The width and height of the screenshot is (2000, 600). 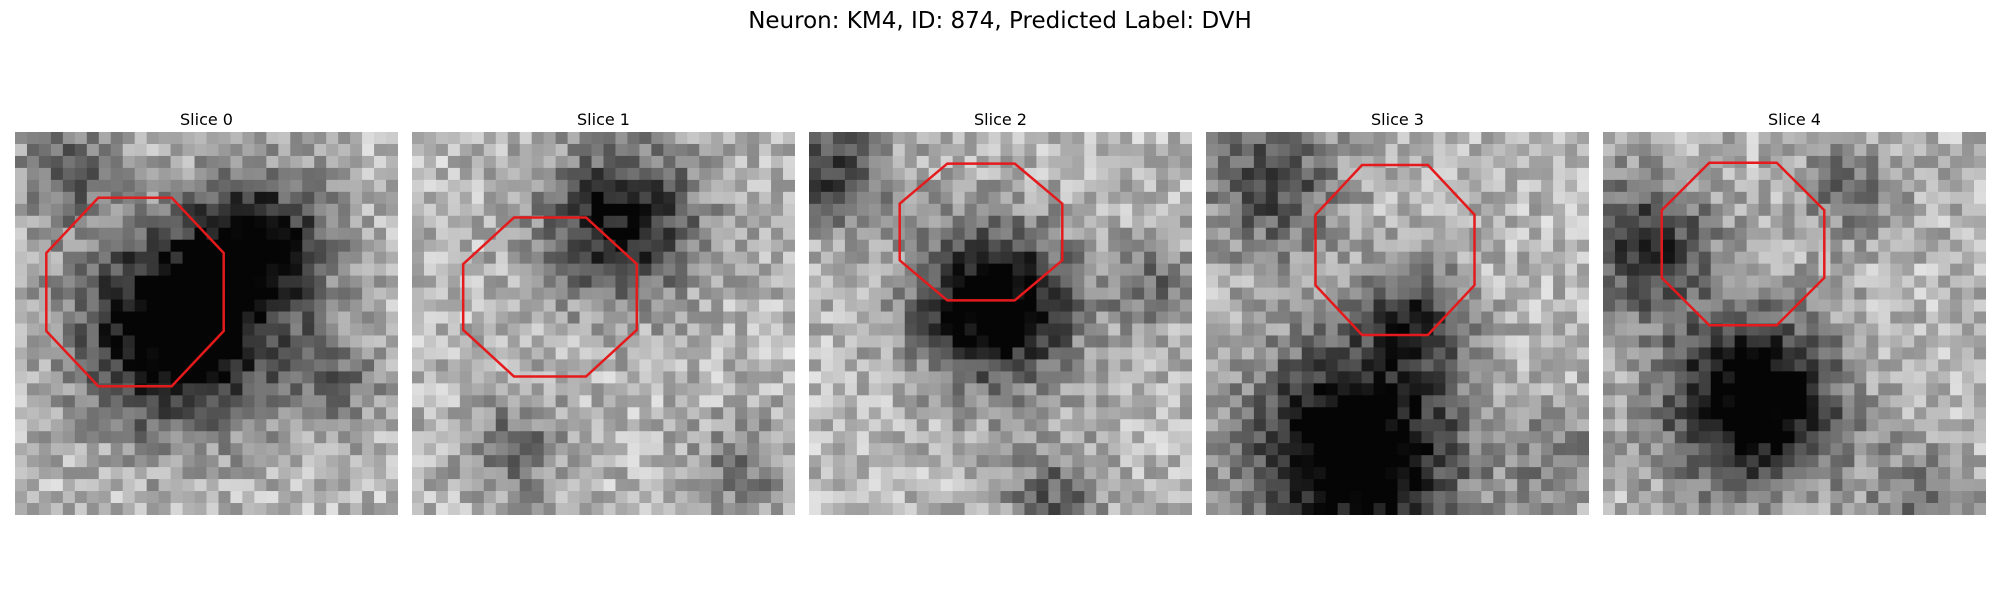 I want to click on slice-panel: Slice 4, so click(x=1794, y=311).